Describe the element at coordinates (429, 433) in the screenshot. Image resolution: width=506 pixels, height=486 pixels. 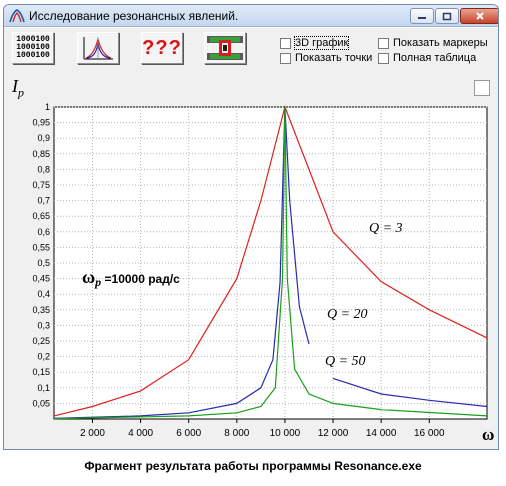
I see `x-tick-label: 16 000` at that location.